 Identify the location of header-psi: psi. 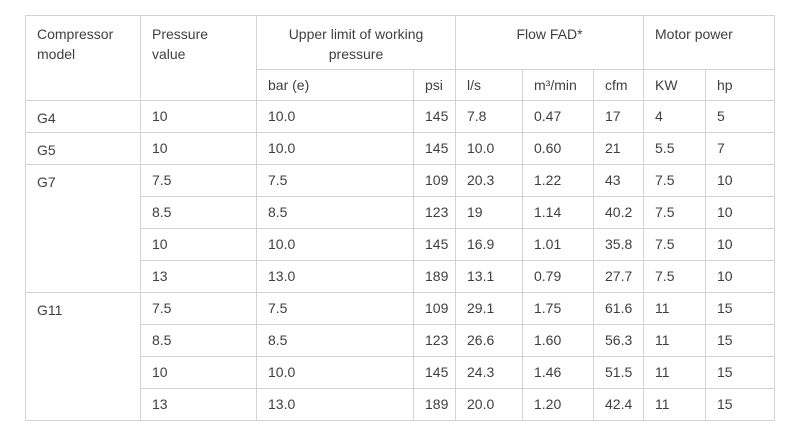
(434, 85).